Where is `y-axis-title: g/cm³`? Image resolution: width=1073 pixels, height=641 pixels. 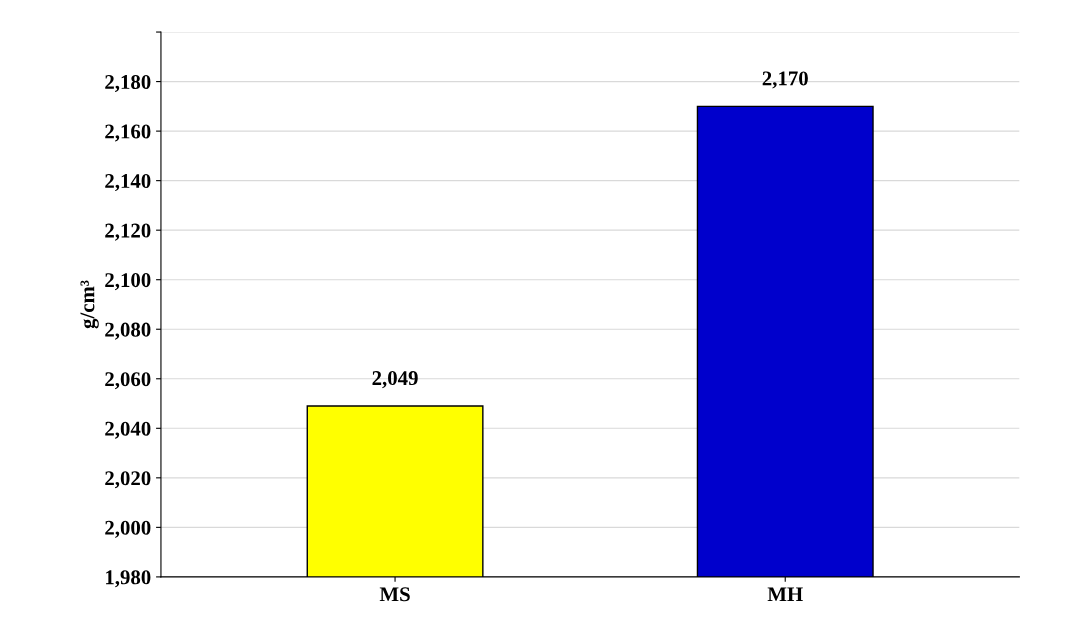
y-axis-title: g/cm³ is located at coordinates (89, 304).